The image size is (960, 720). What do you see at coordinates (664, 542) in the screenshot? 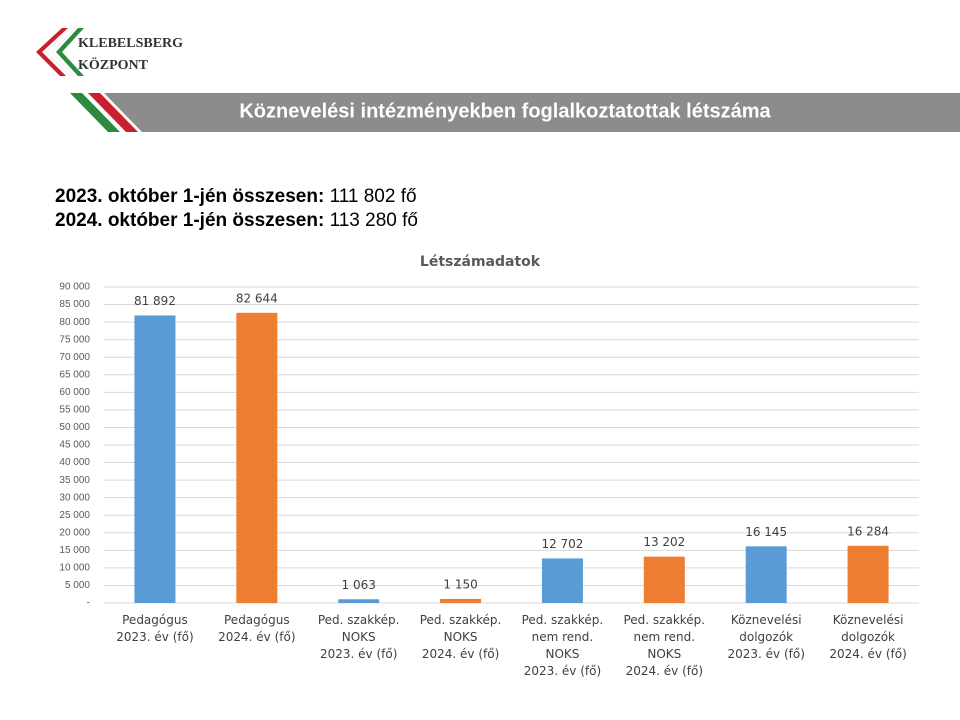
I see `data-label: 13 202` at bounding box center [664, 542].